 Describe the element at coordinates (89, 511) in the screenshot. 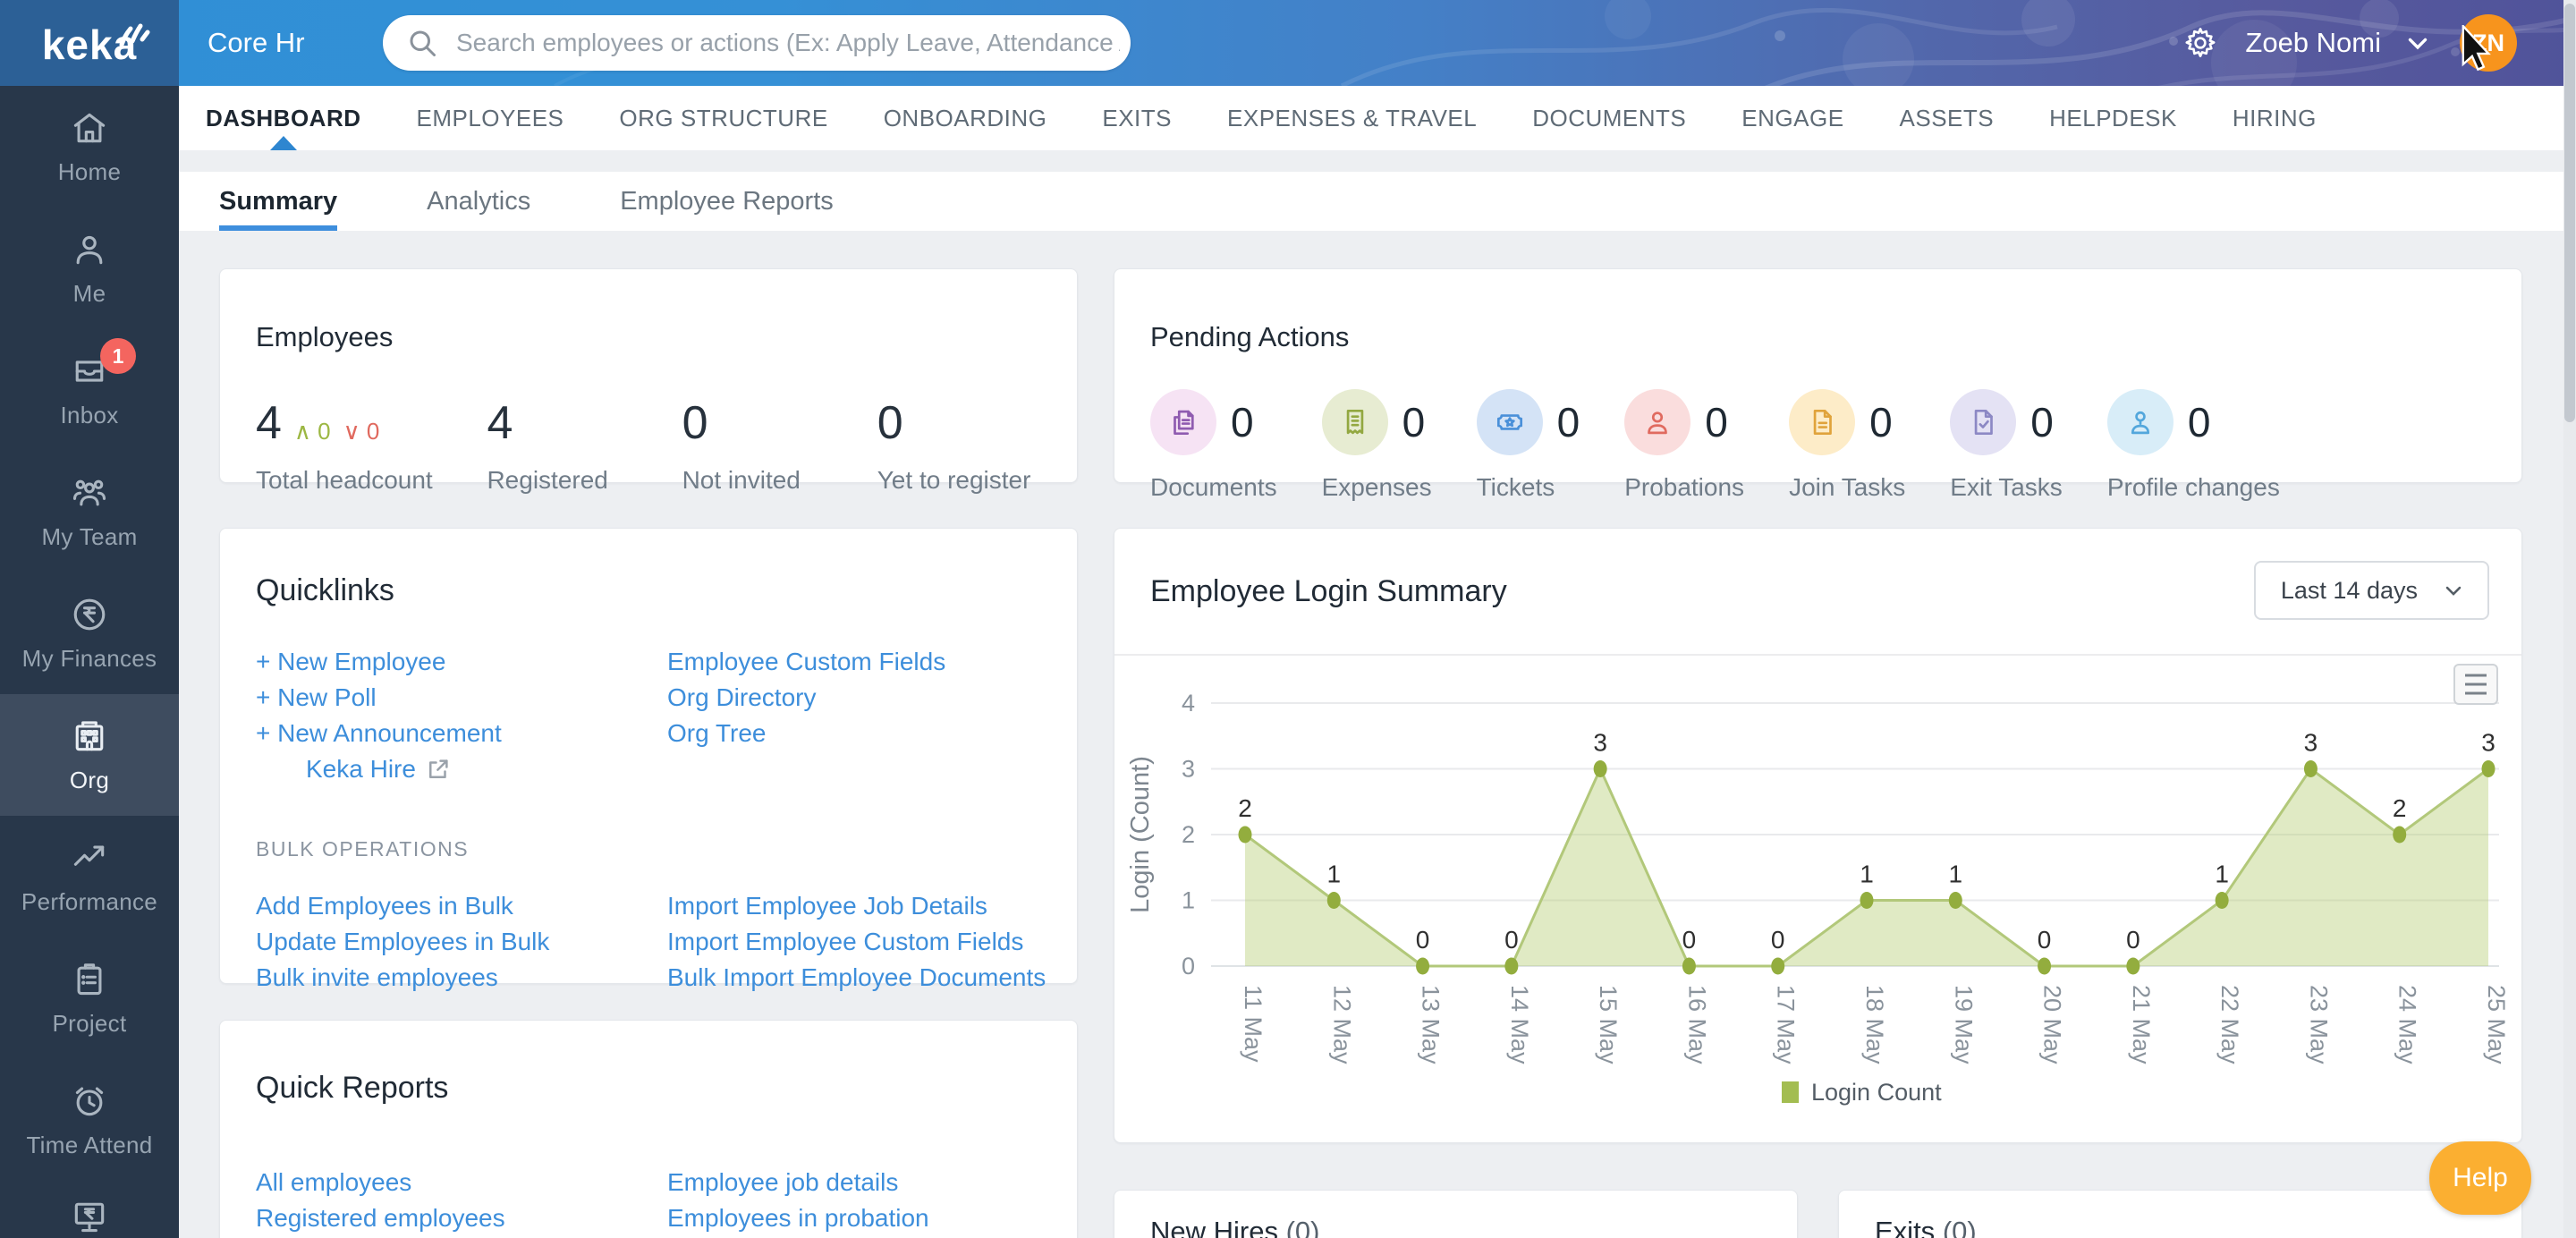

I see `sidebar-item-my-team: My Team` at that location.